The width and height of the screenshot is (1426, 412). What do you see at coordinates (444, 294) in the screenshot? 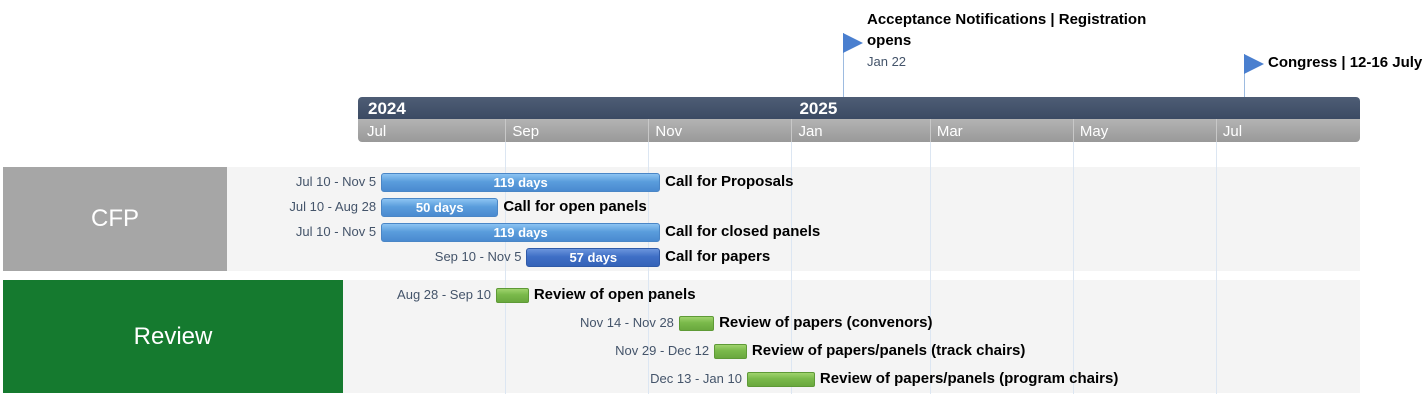
I see `task-date-label: Aug 28 - Sep 10` at bounding box center [444, 294].